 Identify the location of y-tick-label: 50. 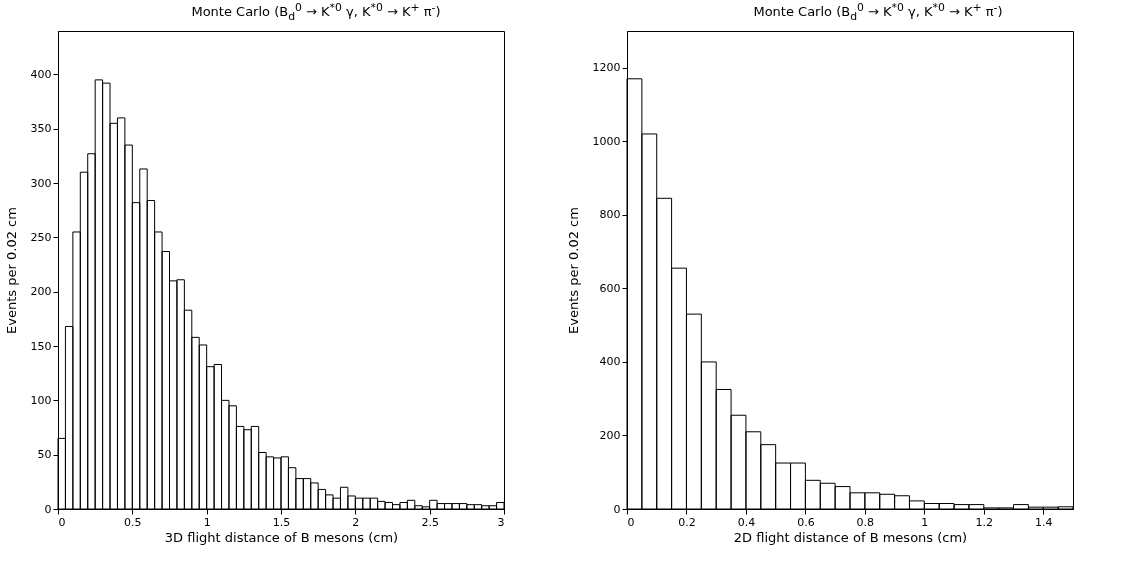
(44, 455).